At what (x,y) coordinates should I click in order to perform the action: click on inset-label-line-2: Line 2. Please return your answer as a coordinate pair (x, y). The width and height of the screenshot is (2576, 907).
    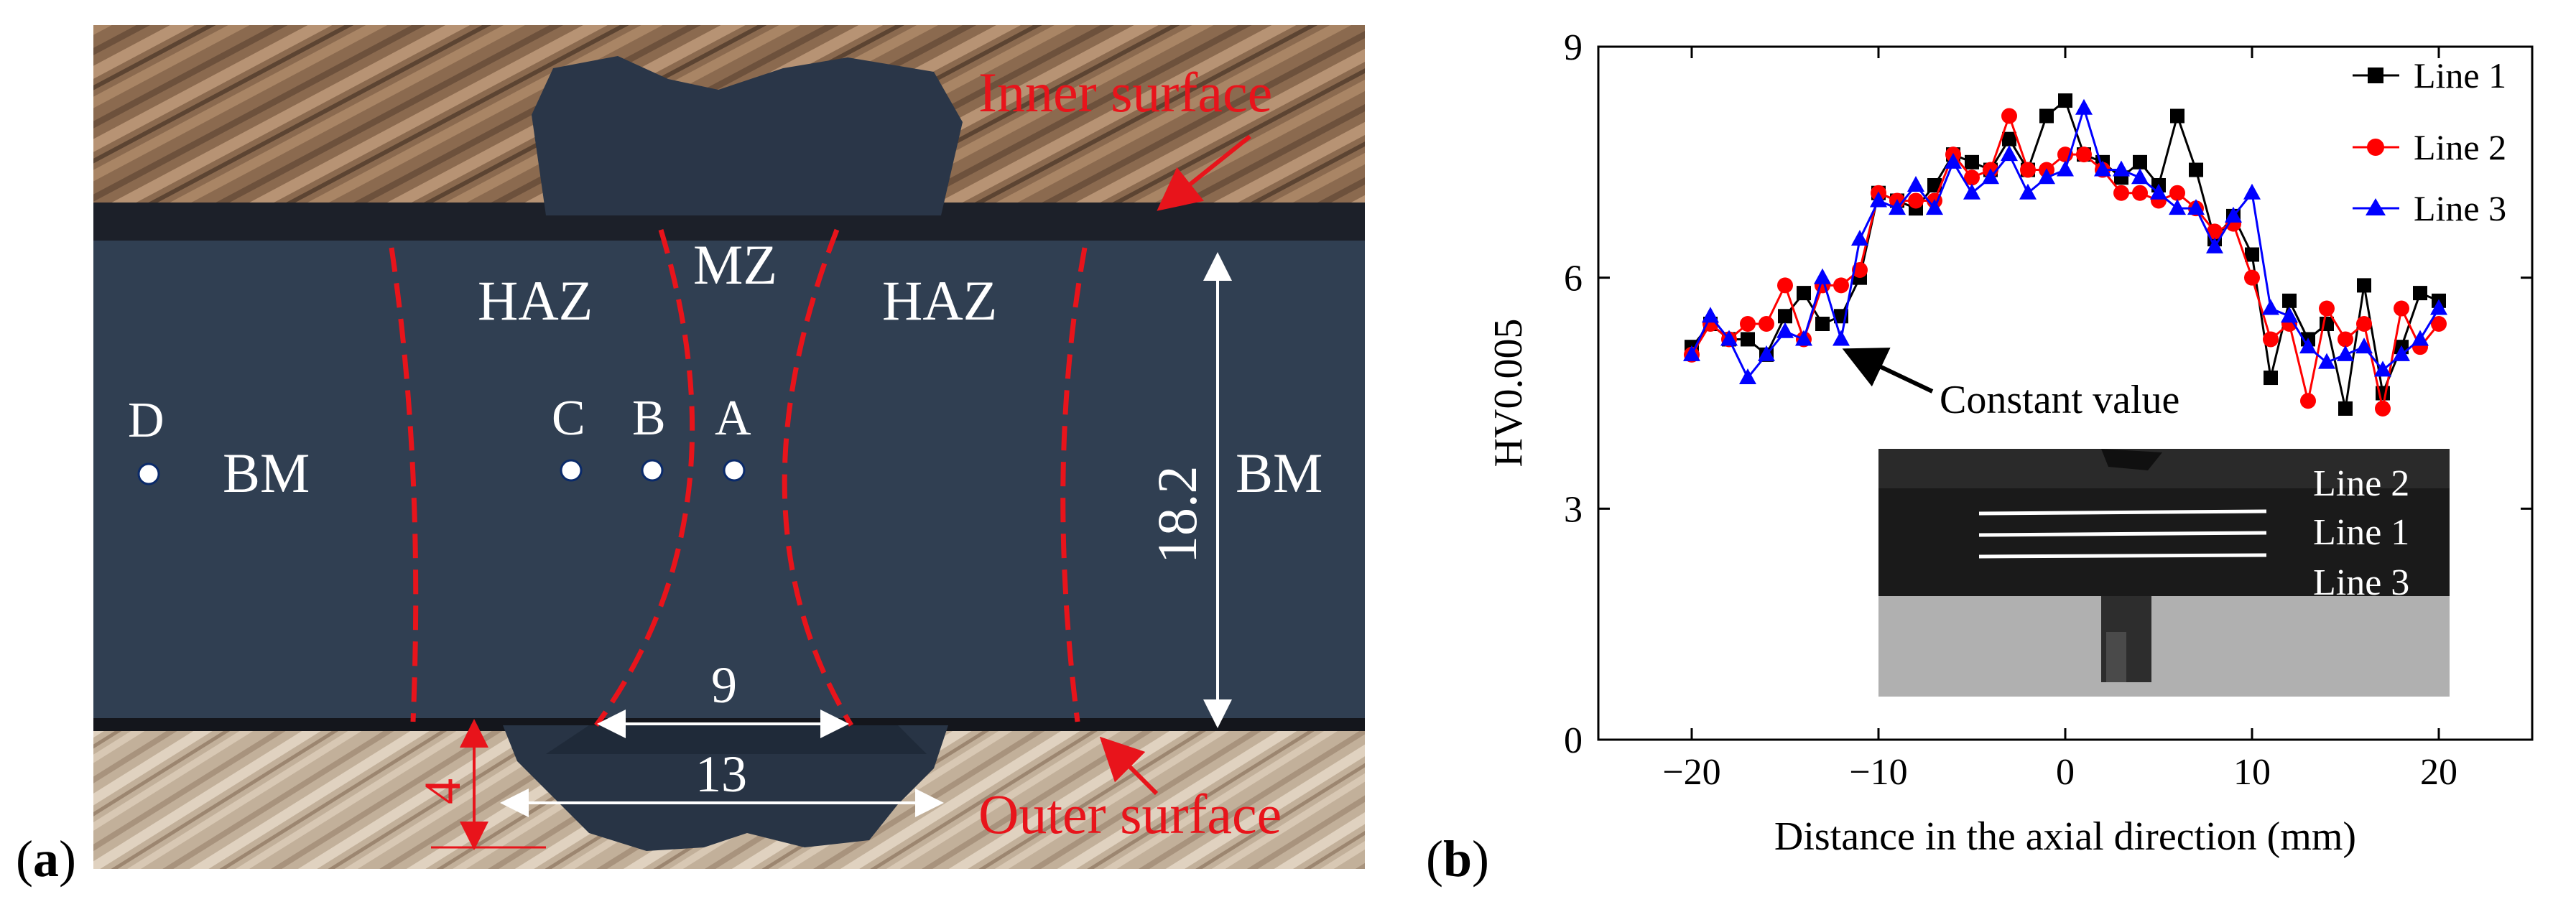
    Looking at the image, I should click on (2361, 483).